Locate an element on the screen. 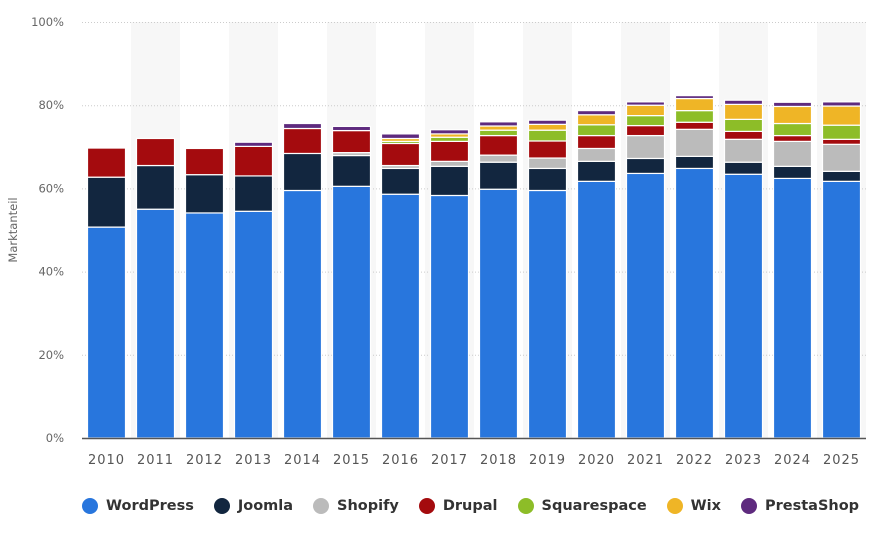 This screenshot has height=536, width=874. bar-stack-2024 is located at coordinates (792, 270).